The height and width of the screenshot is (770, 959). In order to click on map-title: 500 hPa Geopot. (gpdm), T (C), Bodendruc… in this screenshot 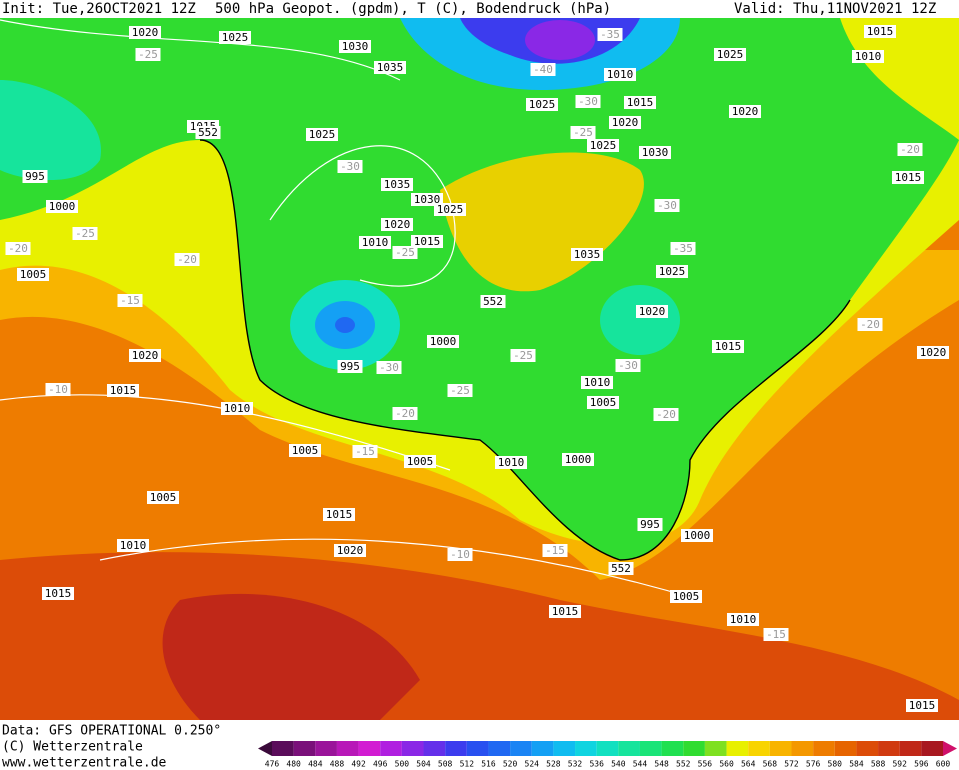, I will do `click(413, 9)`.